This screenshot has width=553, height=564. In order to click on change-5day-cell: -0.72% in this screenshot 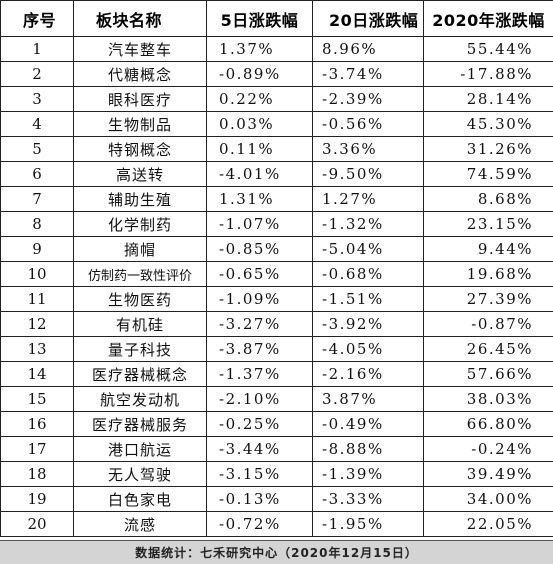, I will do `click(260, 524)`.